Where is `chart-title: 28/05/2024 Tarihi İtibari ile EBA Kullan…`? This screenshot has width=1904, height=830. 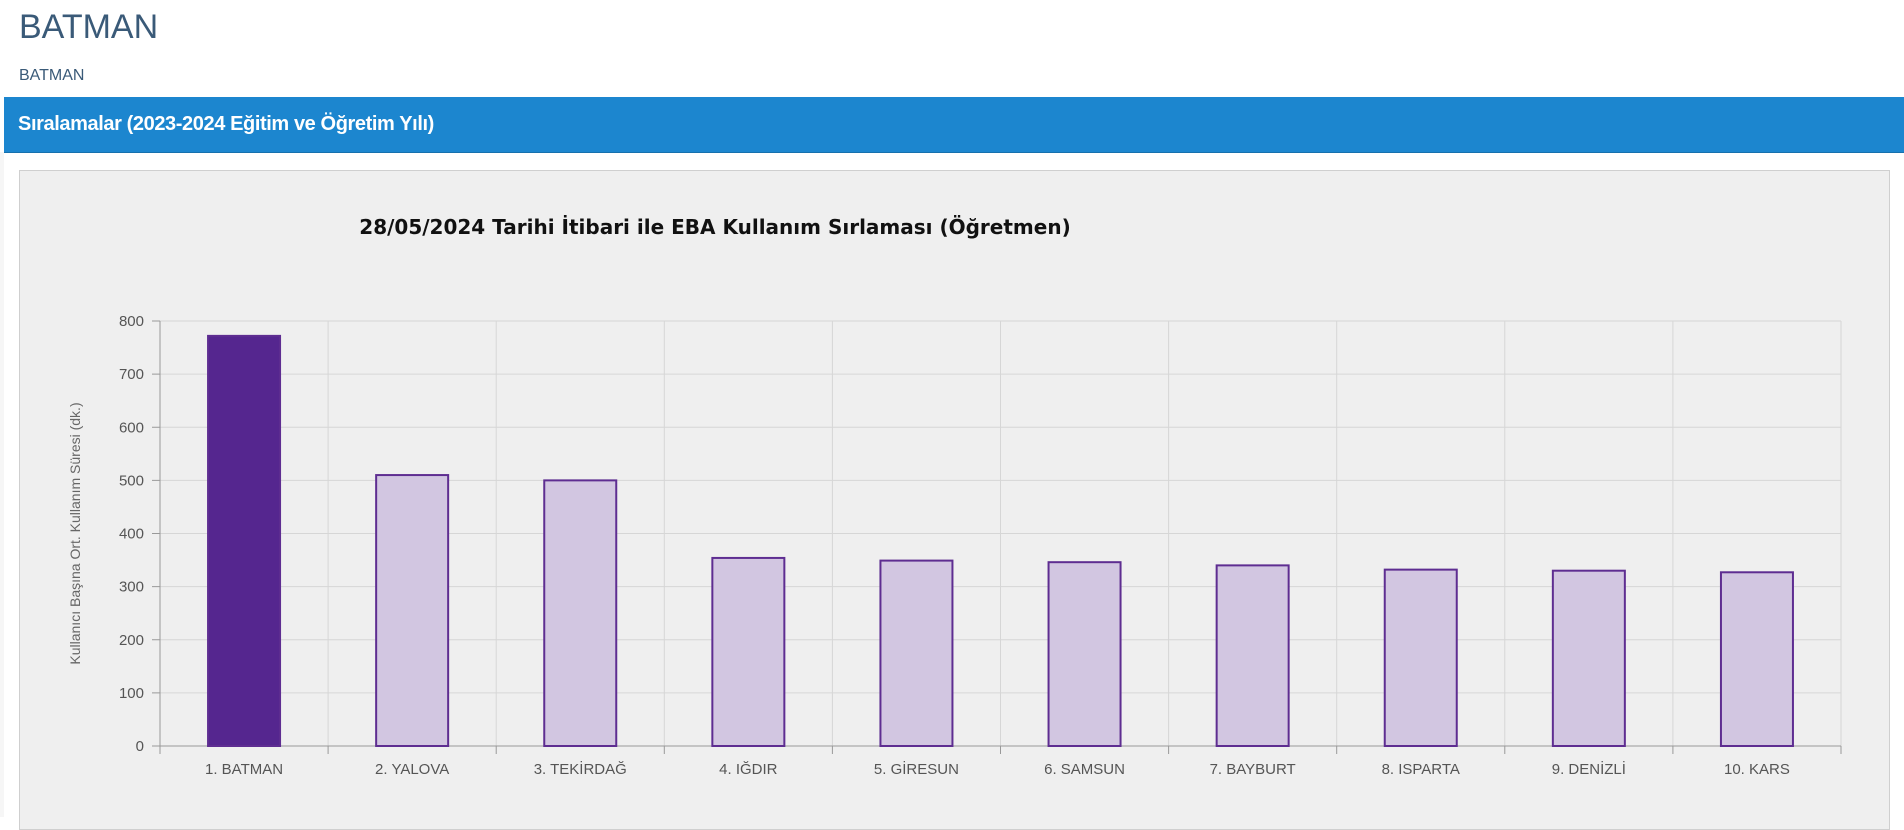
chart-title: 28/05/2024 Tarihi İtibari ile EBA Kullan… is located at coordinates (714, 227).